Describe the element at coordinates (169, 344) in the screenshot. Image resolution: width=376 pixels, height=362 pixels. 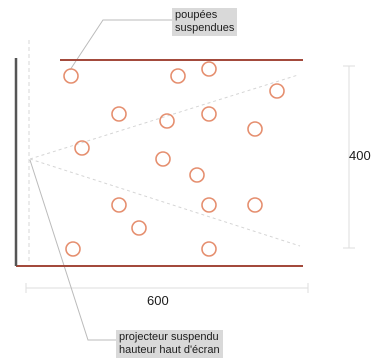
I see `bottom-callout-label: projecteur suspendu hauteur haut d'écran` at that location.